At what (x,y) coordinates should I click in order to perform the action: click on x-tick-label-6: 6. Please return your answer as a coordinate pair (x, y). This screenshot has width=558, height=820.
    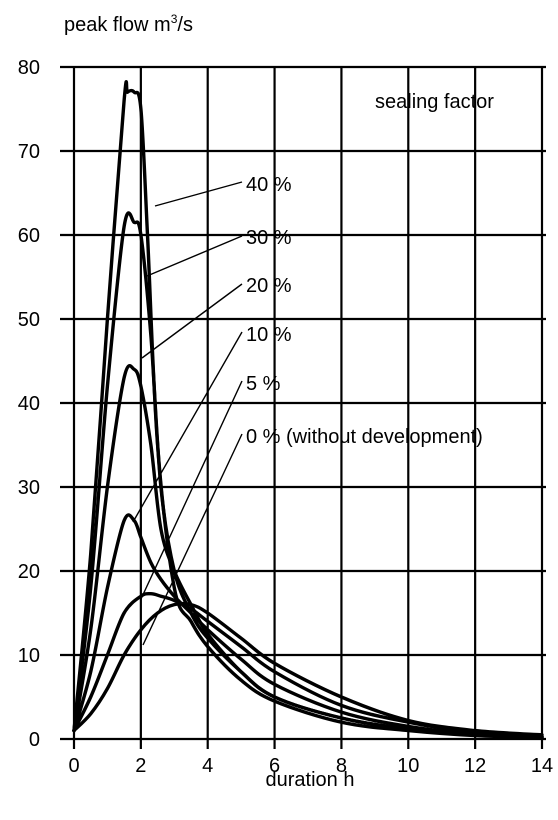
    Looking at the image, I should click on (274, 766).